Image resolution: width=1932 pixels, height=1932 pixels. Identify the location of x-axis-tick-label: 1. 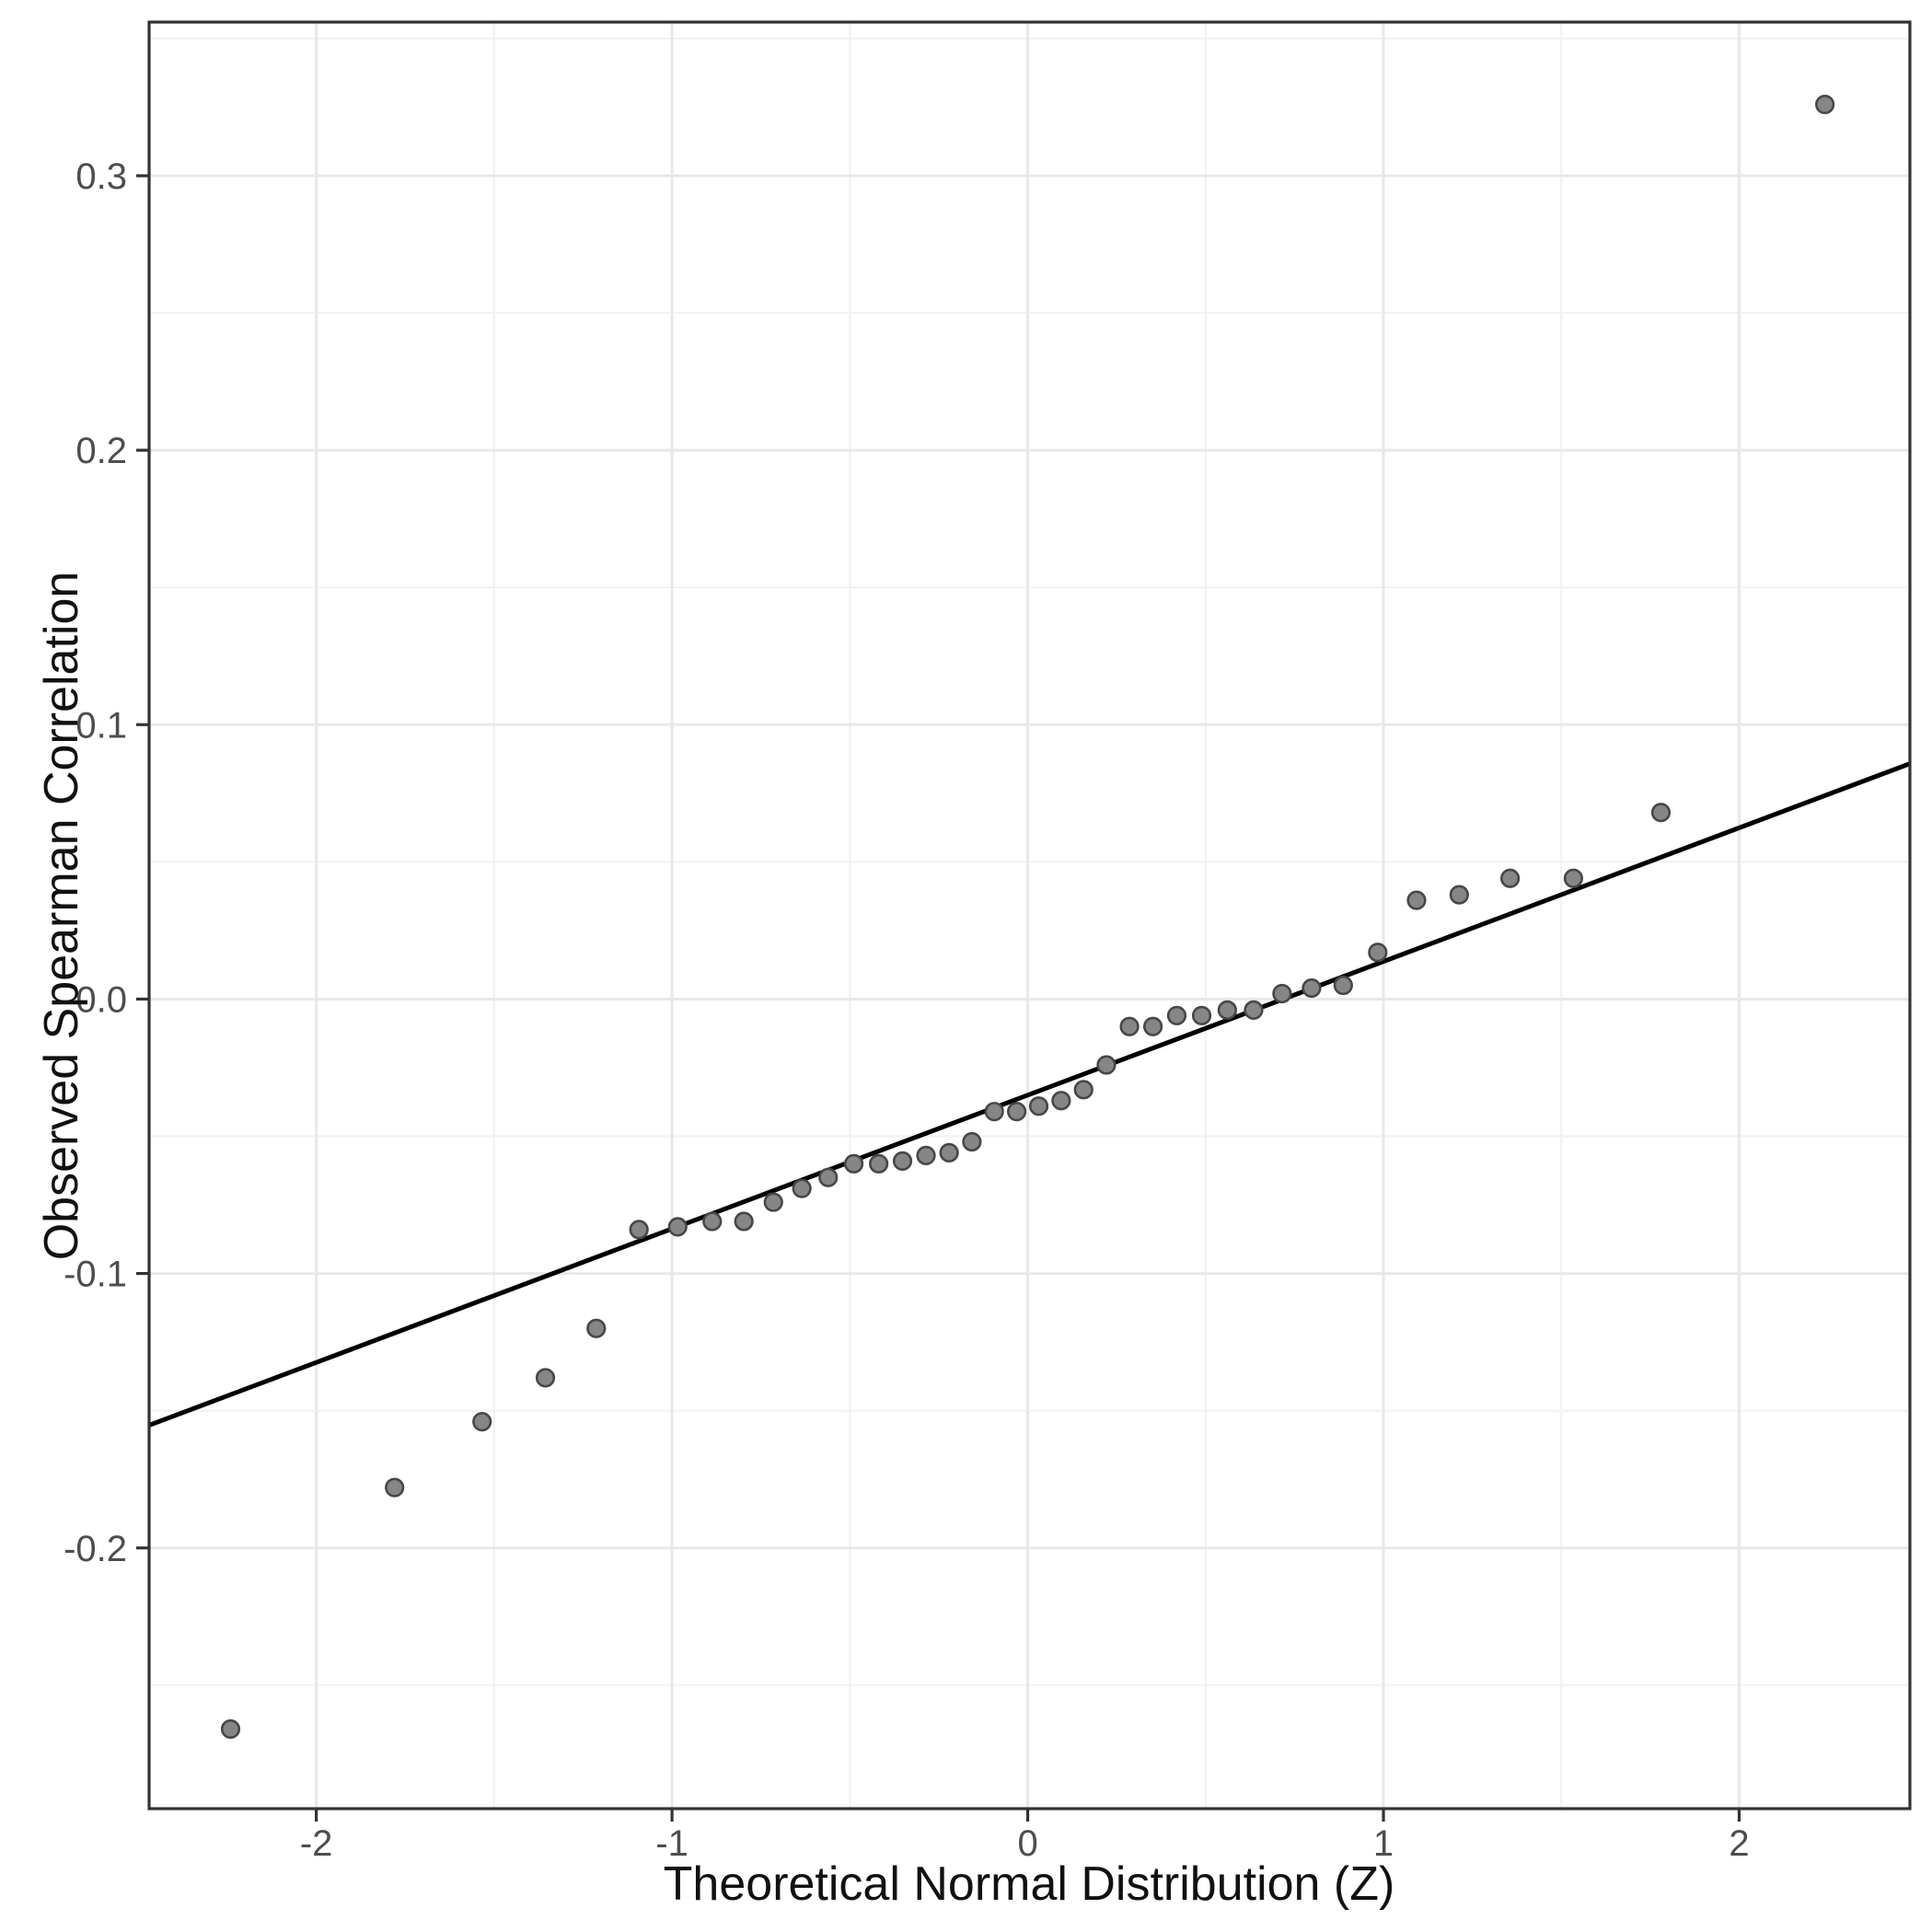
(1384, 1844).